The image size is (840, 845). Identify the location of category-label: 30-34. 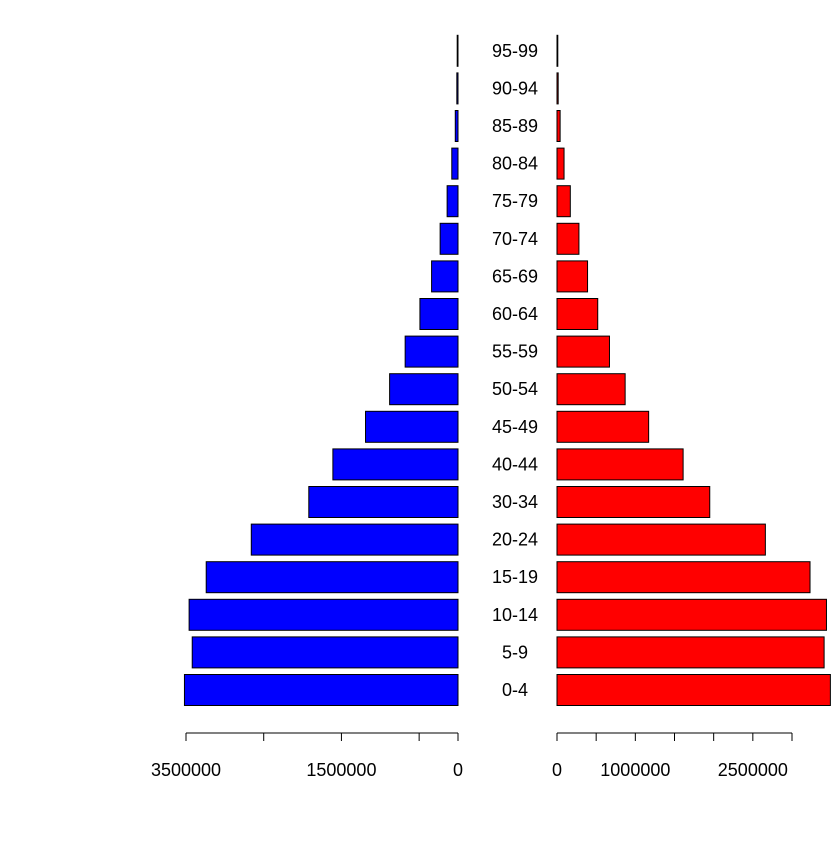
(515, 502).